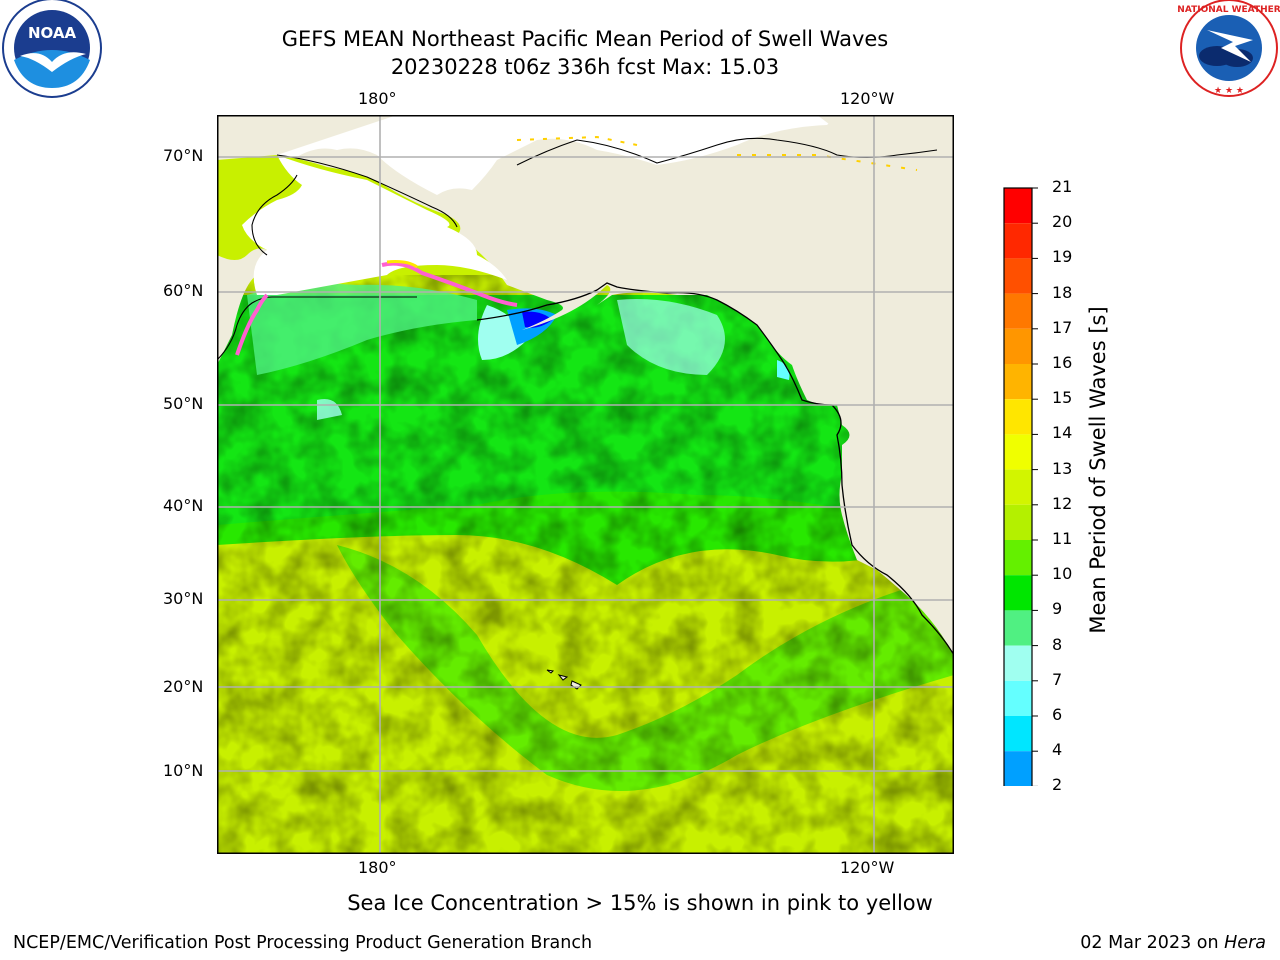 The height and width of the screenshot is (960, 1280). I want to click on colorbar, so click(1030, 518).